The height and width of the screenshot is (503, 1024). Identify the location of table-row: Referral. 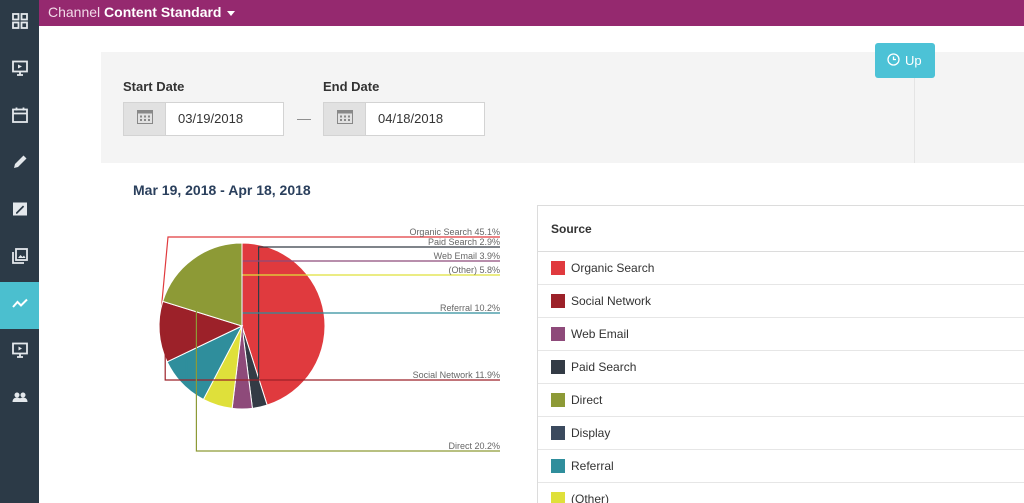
(781, 466).